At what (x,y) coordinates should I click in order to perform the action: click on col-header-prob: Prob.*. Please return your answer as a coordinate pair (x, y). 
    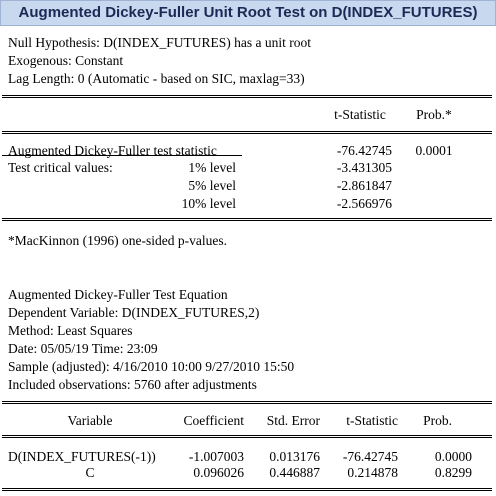
    Looking at the image, I should click on (434, 114).